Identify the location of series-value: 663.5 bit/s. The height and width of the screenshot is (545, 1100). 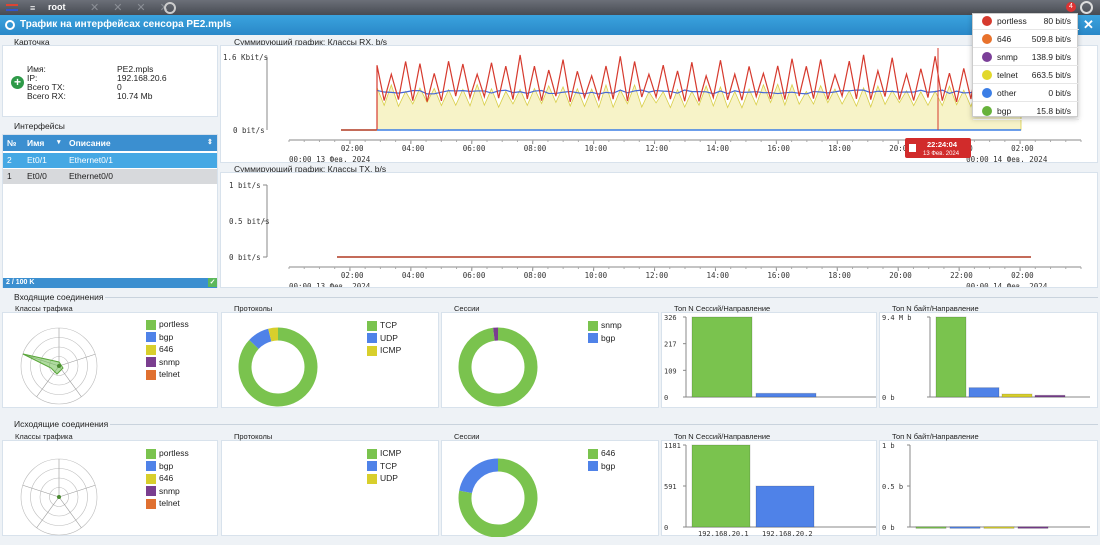
(1051, 75).